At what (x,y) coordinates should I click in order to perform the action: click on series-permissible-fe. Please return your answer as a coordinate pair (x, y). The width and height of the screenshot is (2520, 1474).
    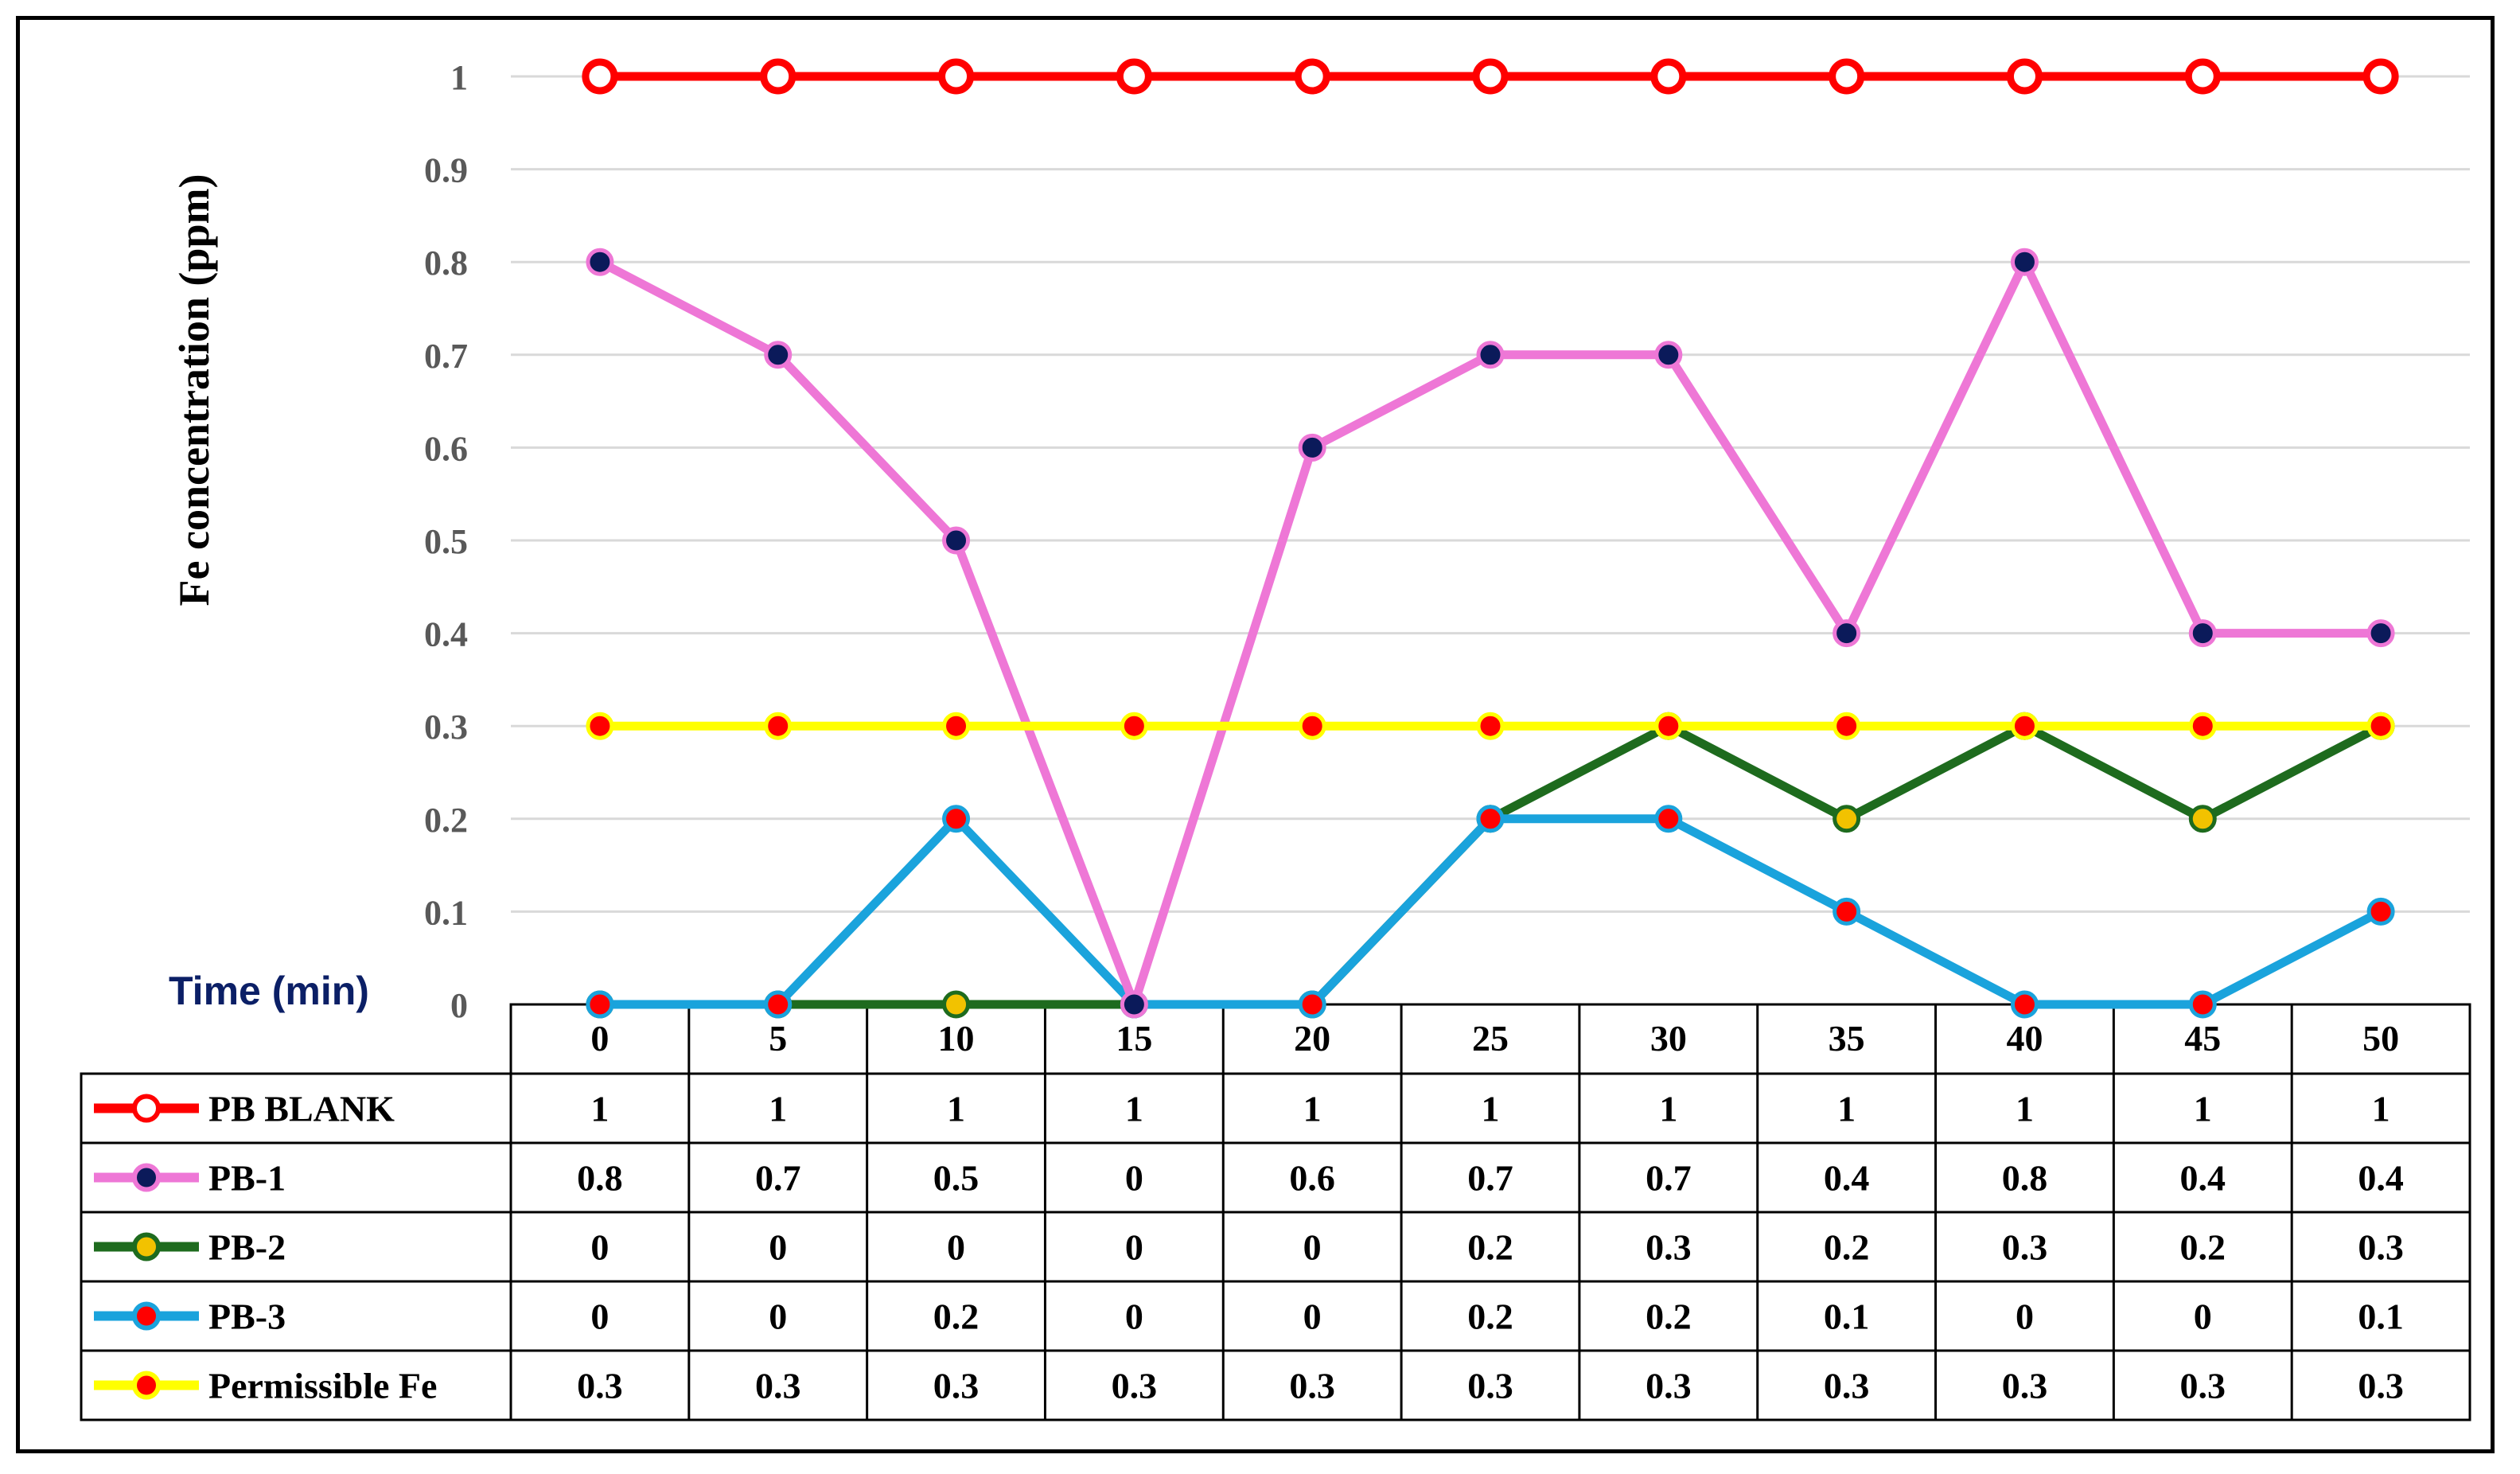
    Looking at the image, I should click on (1490, 726).